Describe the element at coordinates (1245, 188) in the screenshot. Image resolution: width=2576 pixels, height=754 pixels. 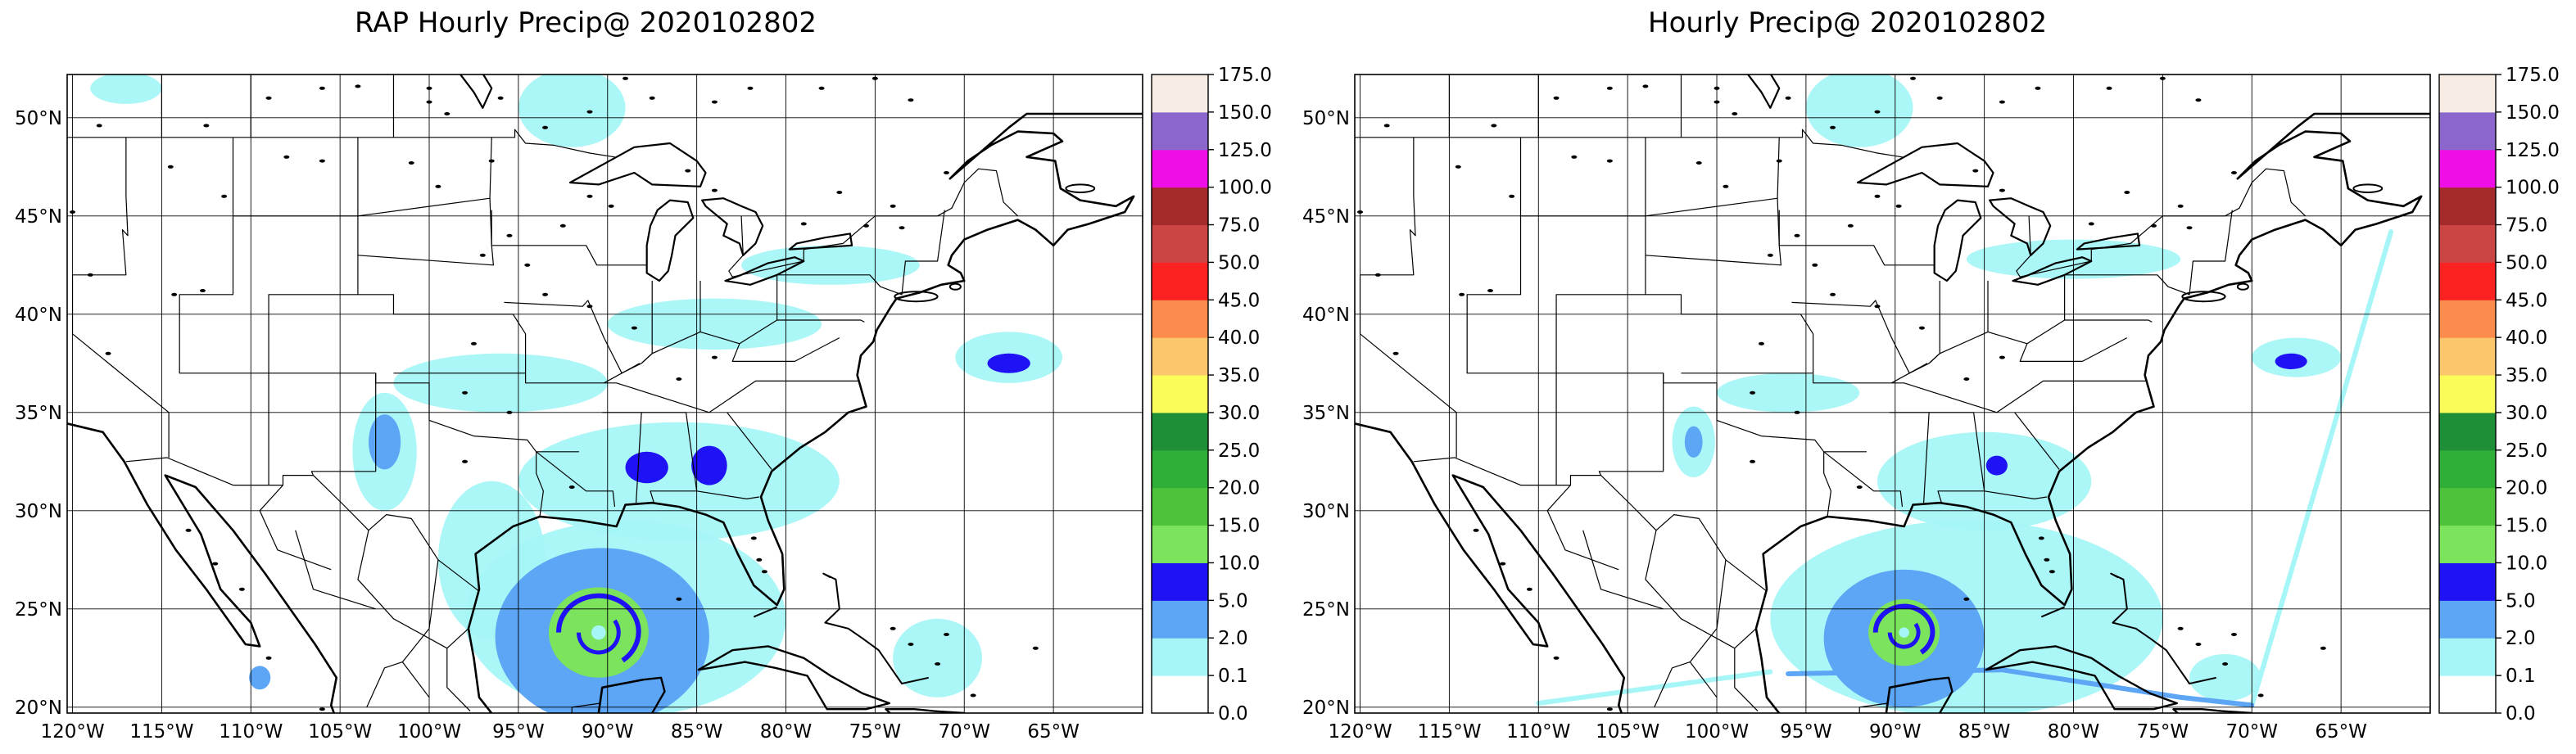
I see `colorbar-label: 100.0` at that location.